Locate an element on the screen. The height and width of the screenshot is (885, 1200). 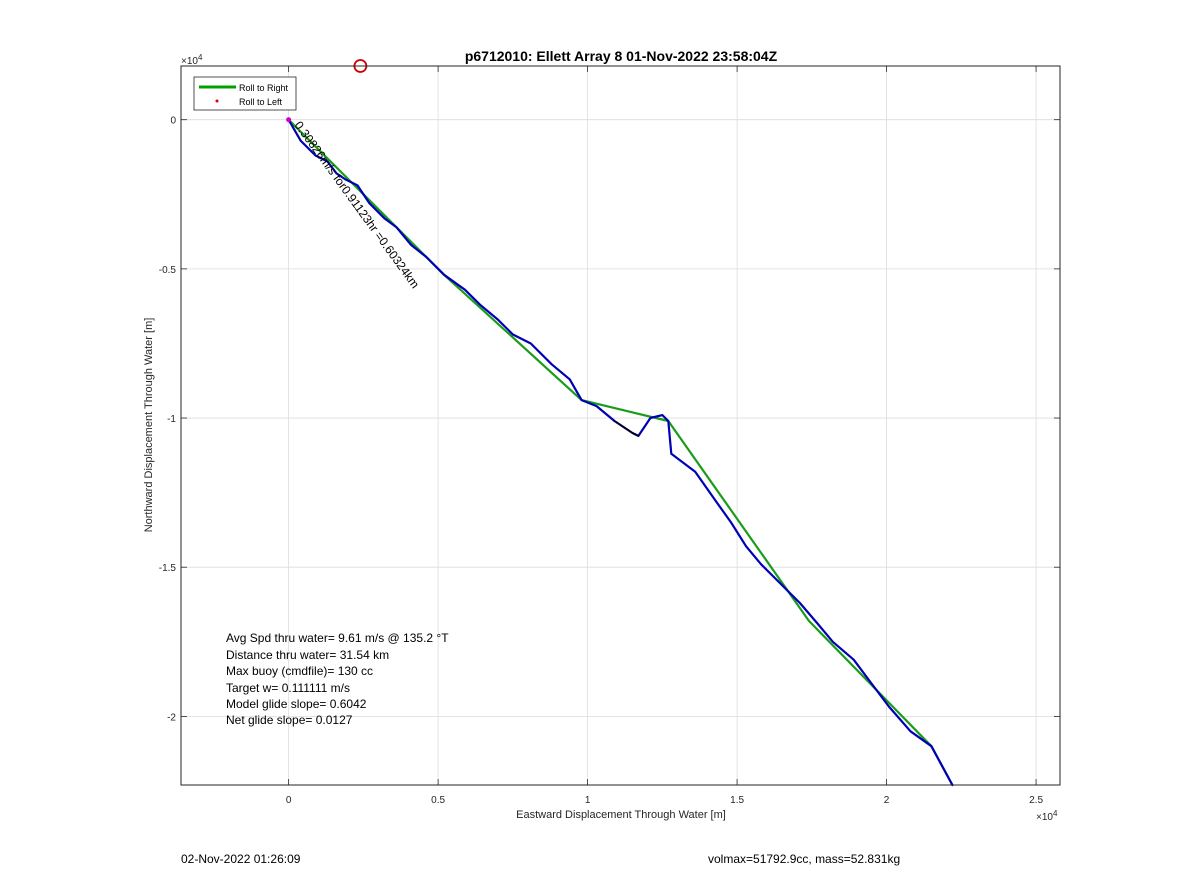
x-exponent-power: 4 is located at coordinates (1055, 813).